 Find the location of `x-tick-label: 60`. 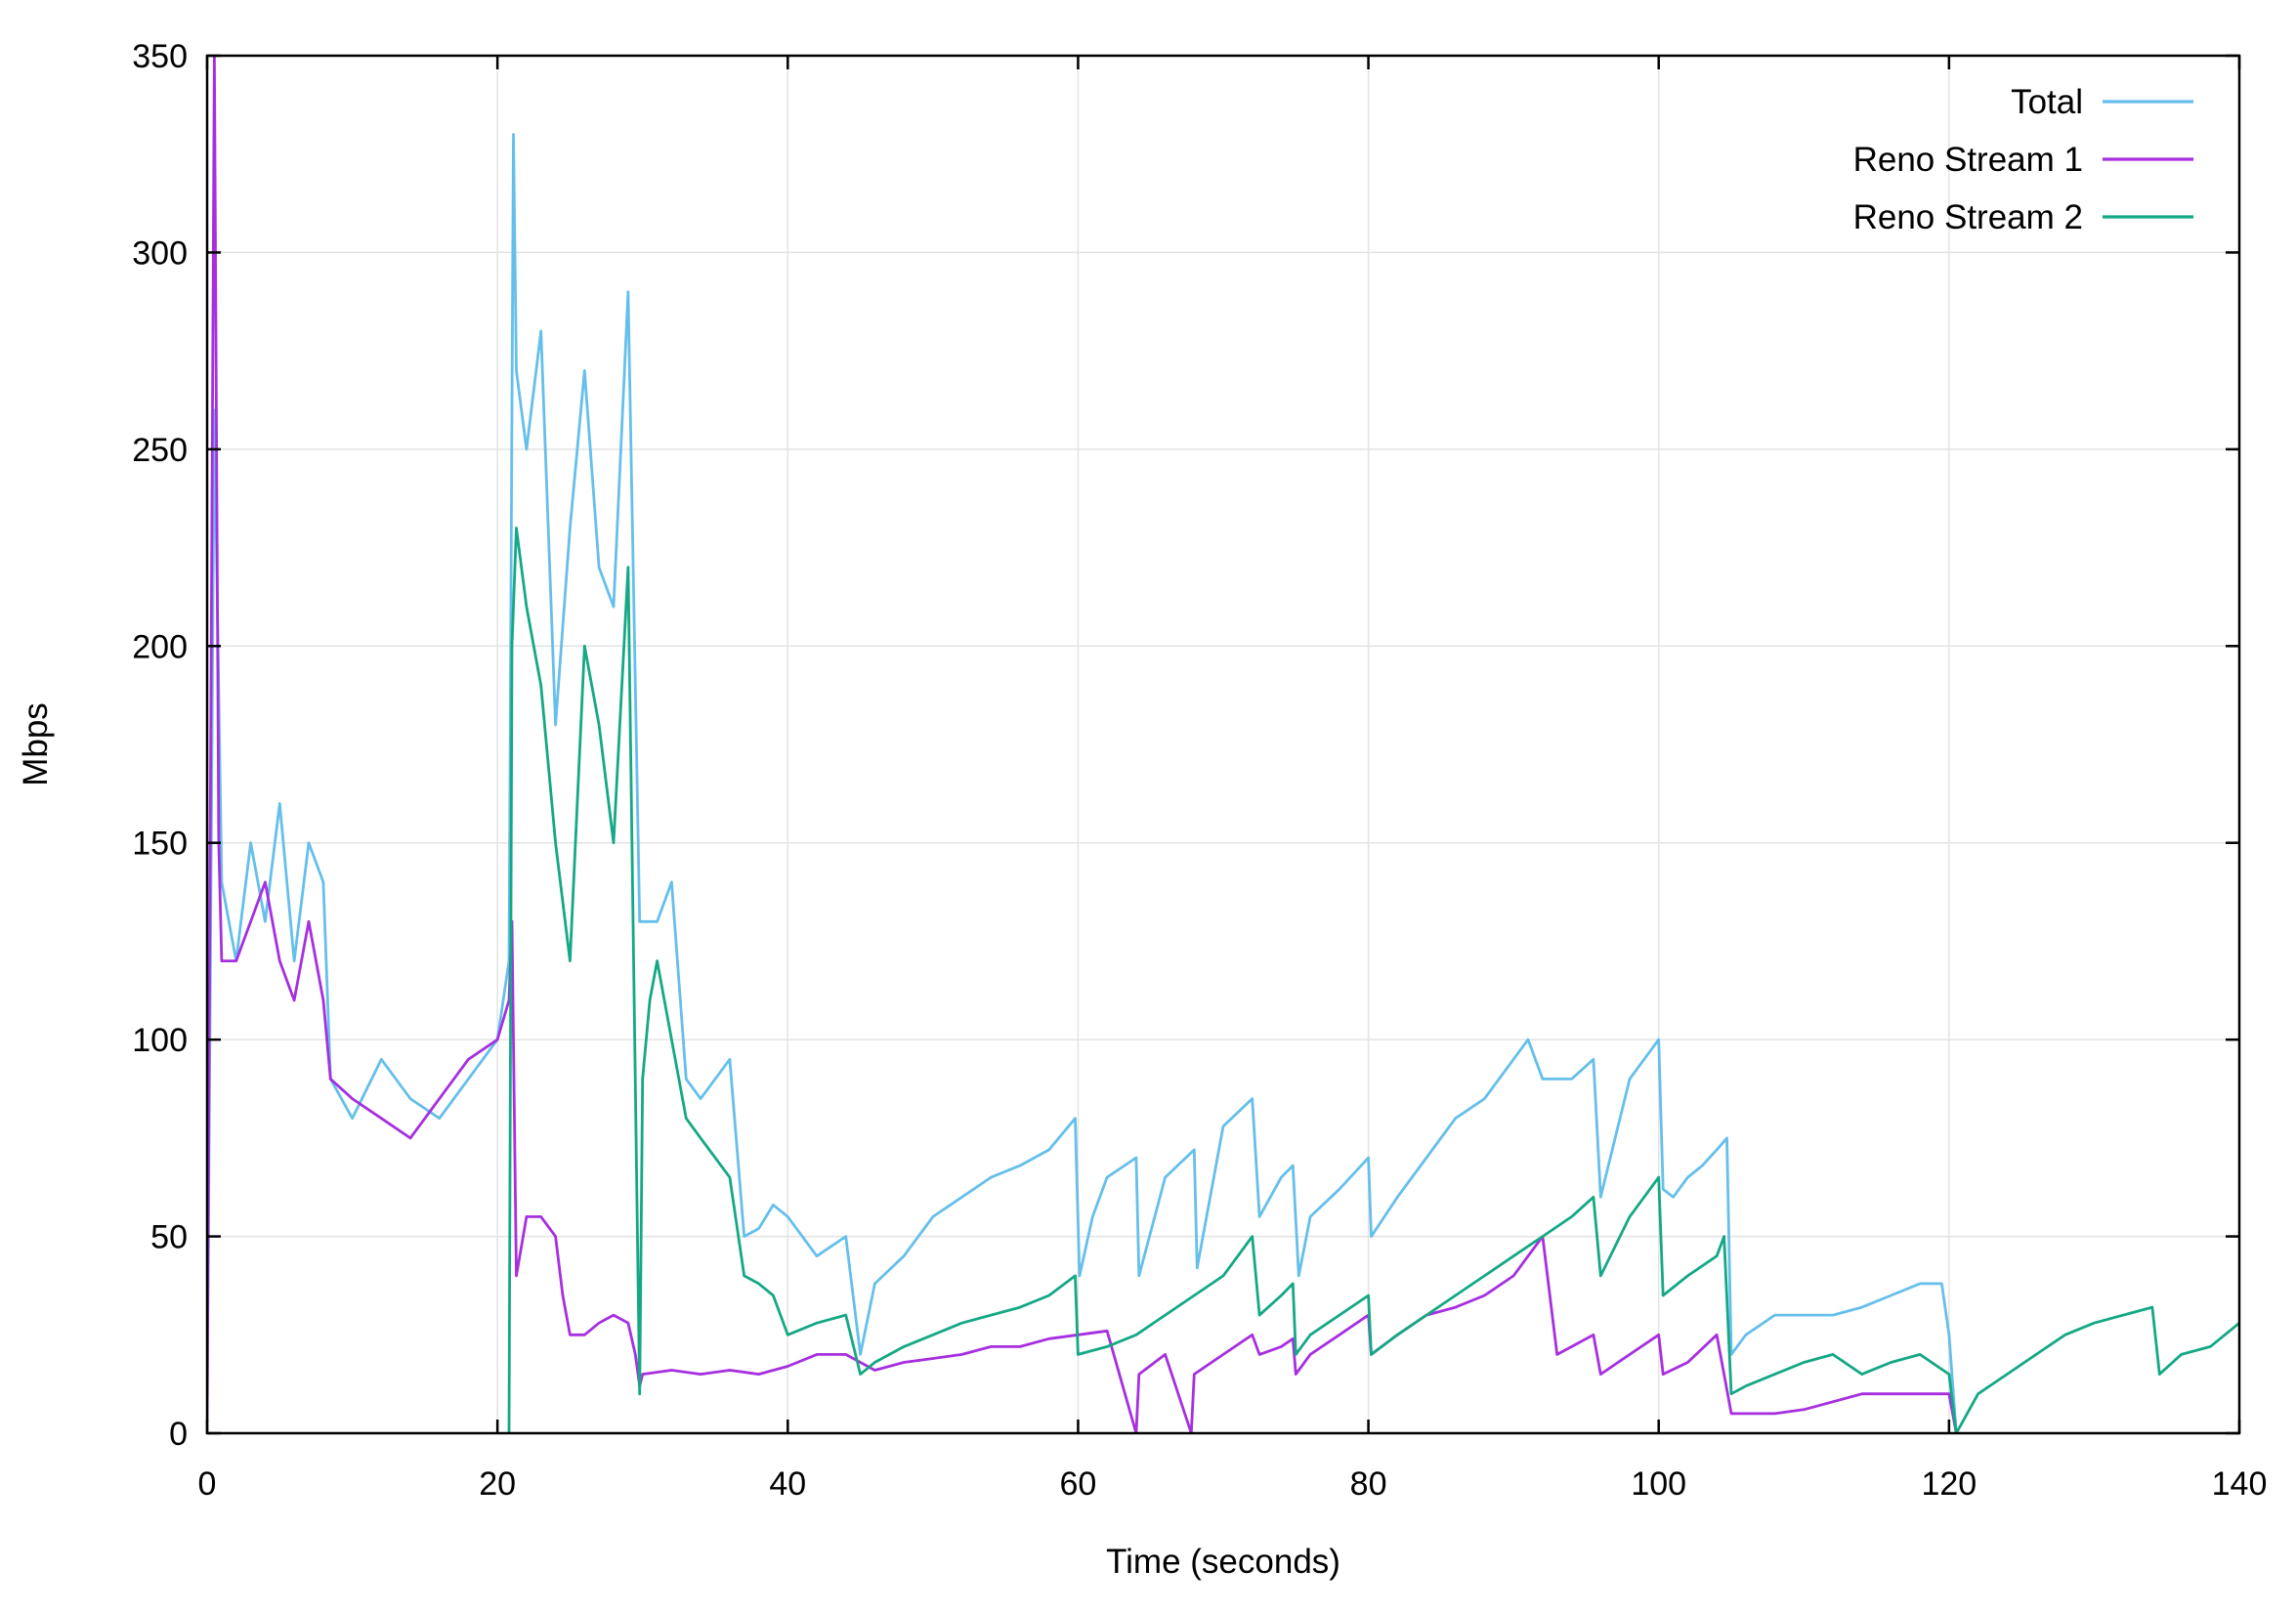

x-tick-label: 60 is located at coordinates (1078, 1484).